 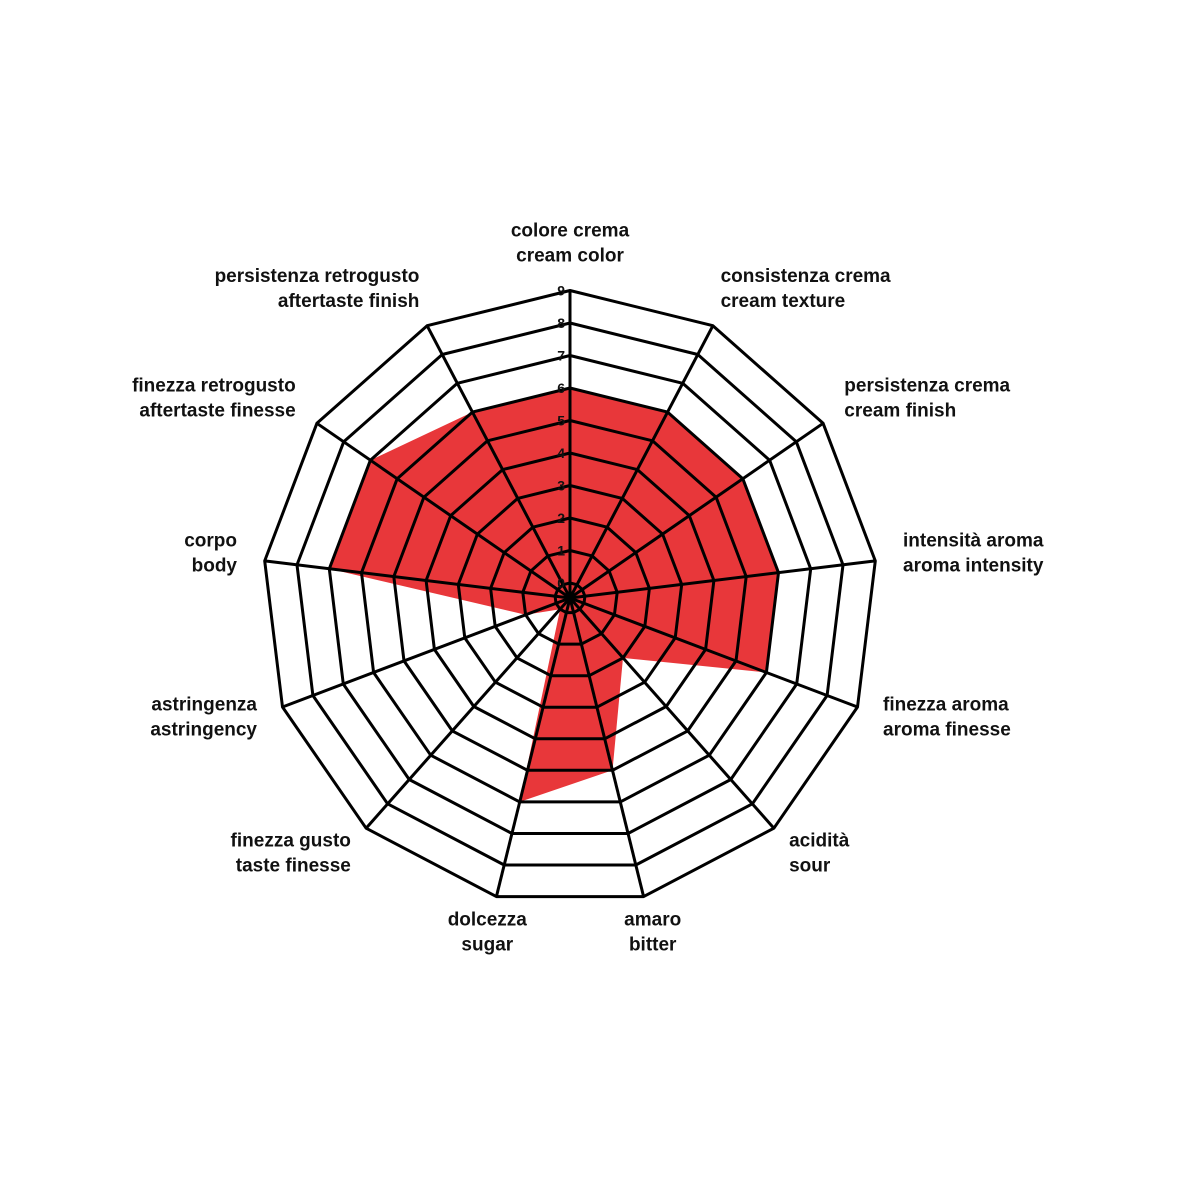 I want to click on axis-label-it: persistenza retrogusto, so click(x=317, y=276).